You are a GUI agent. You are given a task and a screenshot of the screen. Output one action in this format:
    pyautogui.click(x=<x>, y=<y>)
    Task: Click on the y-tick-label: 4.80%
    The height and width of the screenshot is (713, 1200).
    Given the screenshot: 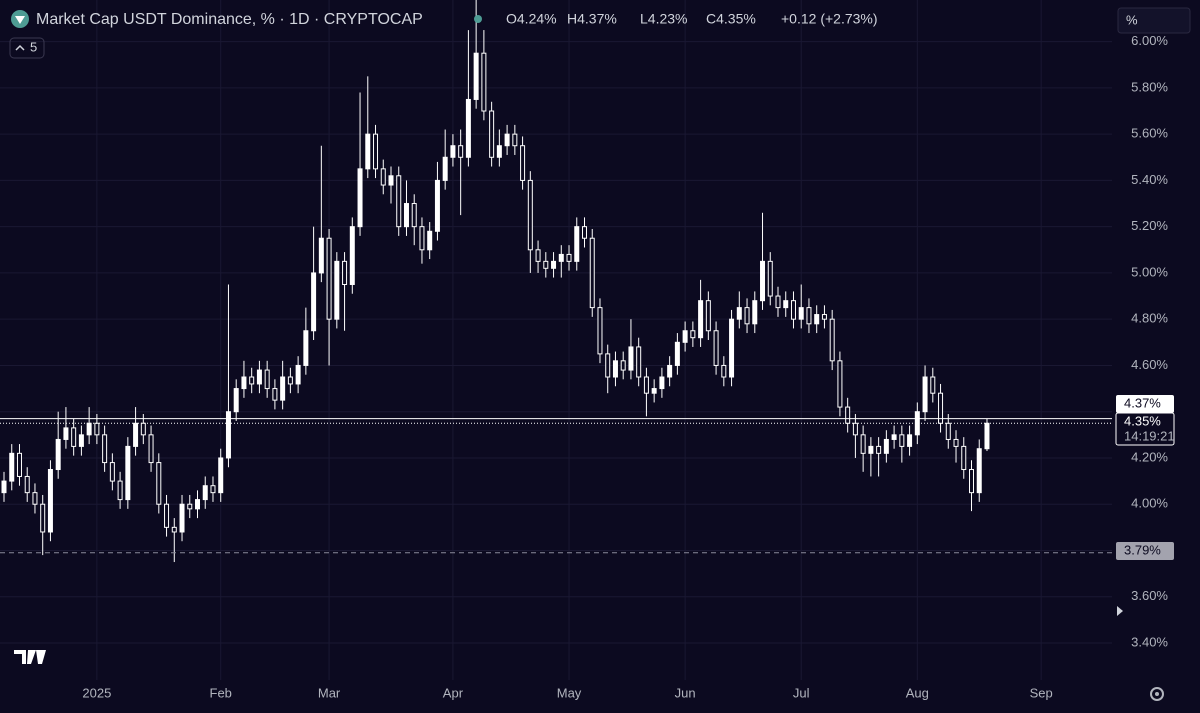 What is the action you would take?
    pyautogui.click(x=1149, y=318)
    